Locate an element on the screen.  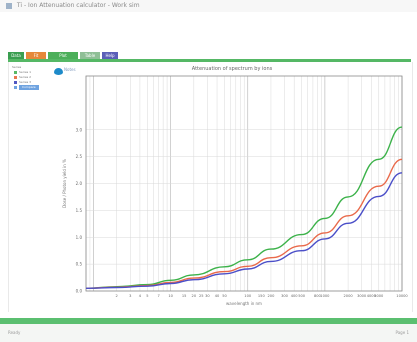
x-tick-label: 10000 is located at coordinates (402, 296).